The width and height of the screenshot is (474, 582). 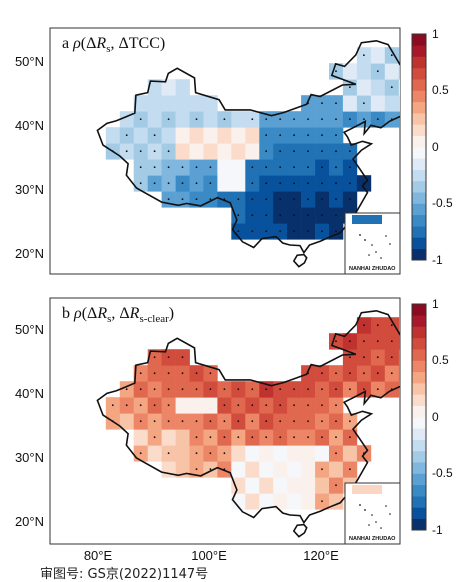 I want to click on svg-text: 80°E, so click(x=98, y=555).